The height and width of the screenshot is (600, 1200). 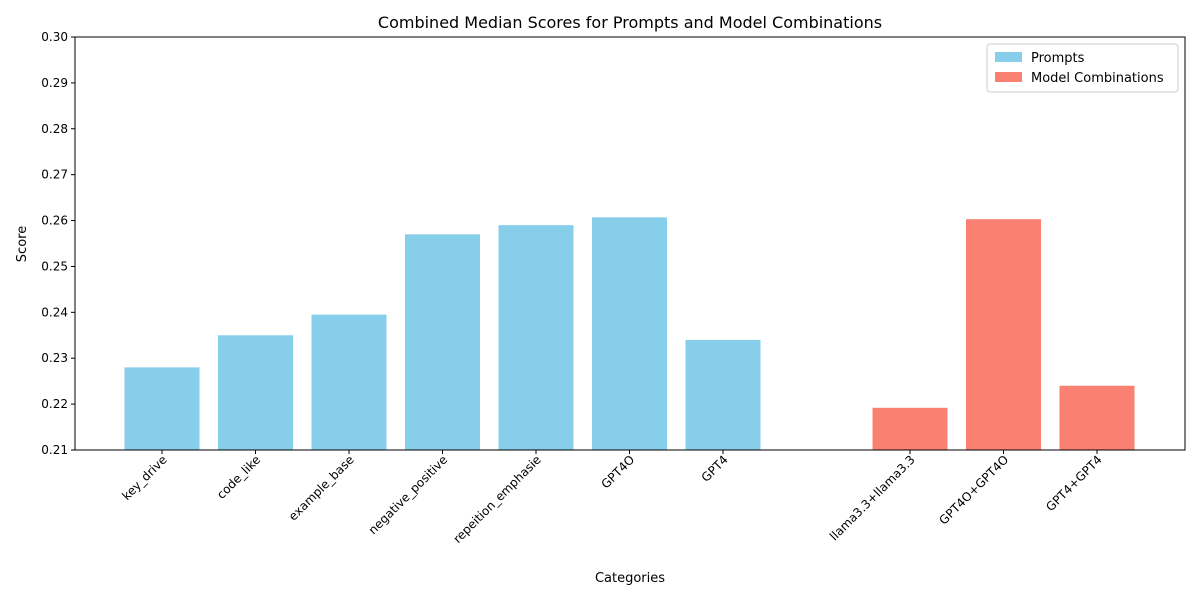 What do you see at coordinates (973, 490) in the screenshot?
I see `x-tick-label: GPT4O+GPT4O` at bounding box center [973, 490].